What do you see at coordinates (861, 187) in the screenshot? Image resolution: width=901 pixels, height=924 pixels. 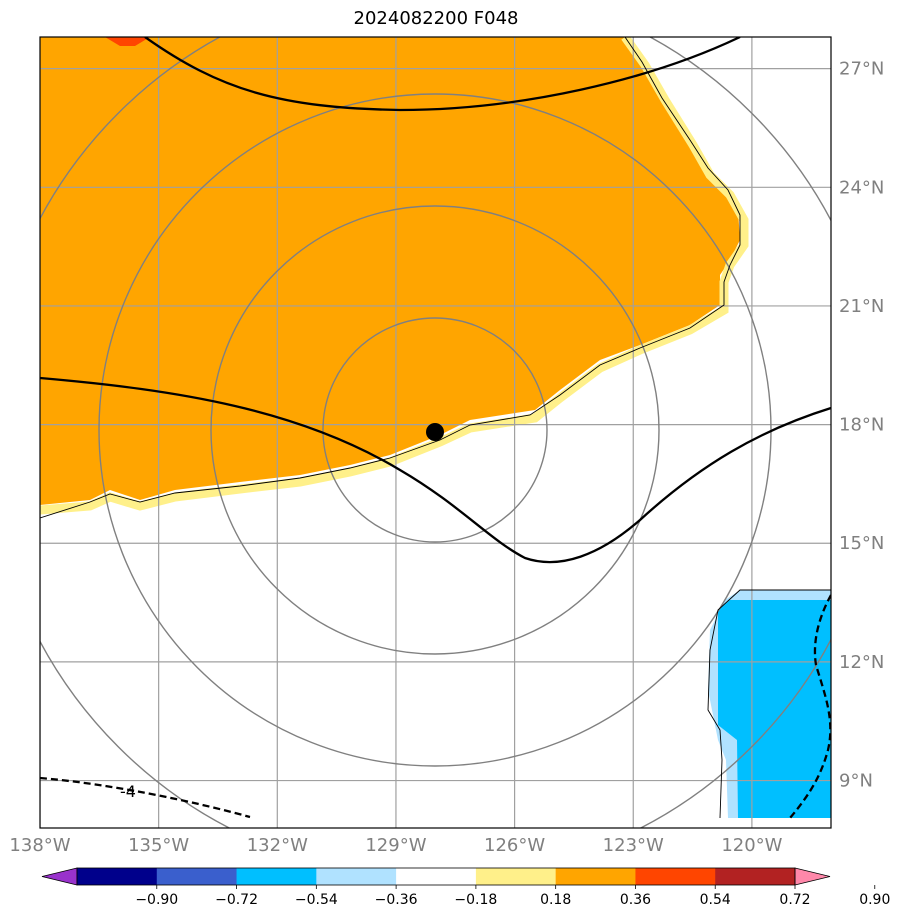 I see `lat-label-1: 24°N` at bounding box center [861, 187].